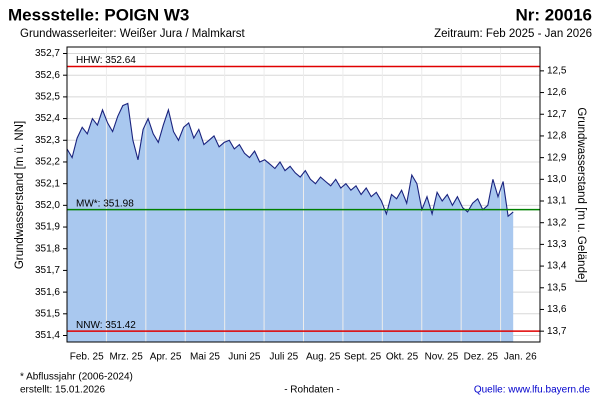 The image size is (600, 400). What do you see at coordinates (581, 194) in the screenshot?
I see `y2-axis-label: Grundwasserstand [m u. Gelände]` at bounding box center [581, 194].